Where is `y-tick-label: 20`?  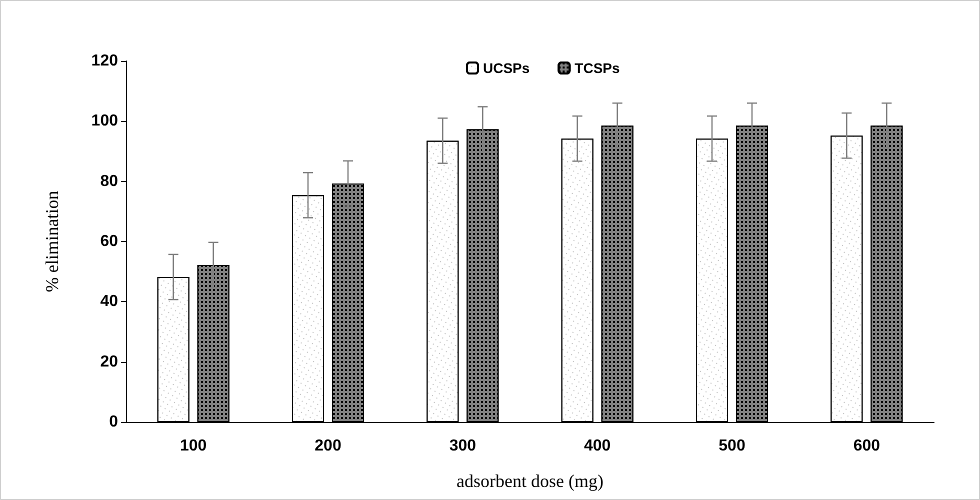
y-tick-label: 20 is located at coordinates (109, 361).